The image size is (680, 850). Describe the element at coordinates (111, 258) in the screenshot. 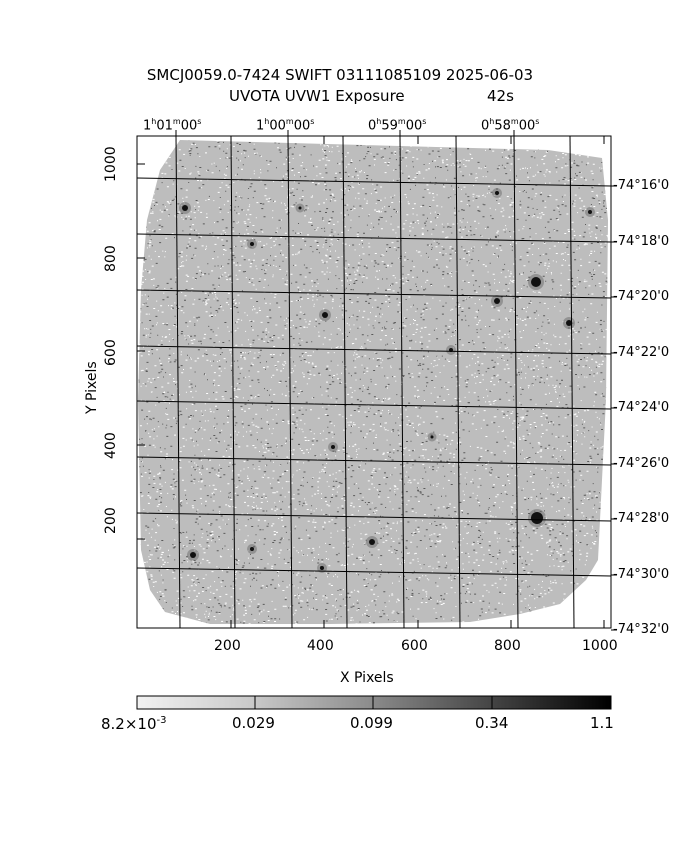

I see `y-tick-label: 800` at that location.